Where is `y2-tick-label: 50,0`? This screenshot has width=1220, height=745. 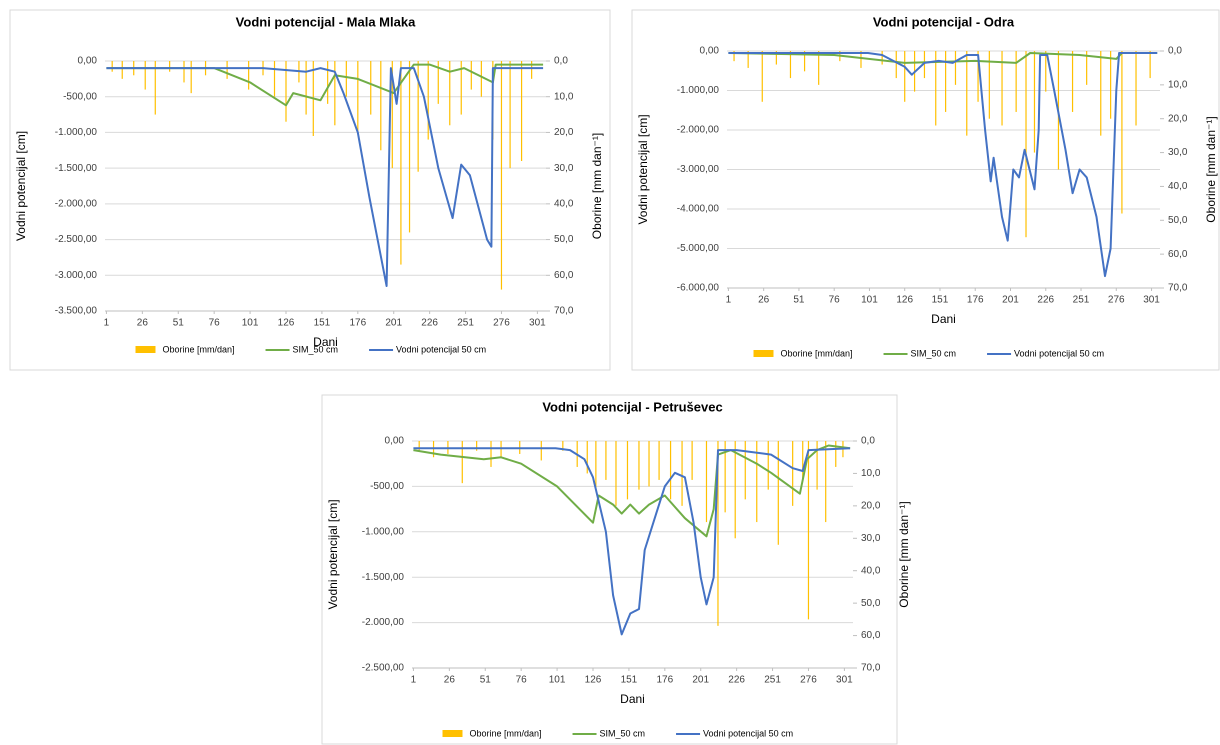
y2-tick-label: 50,0 is located at coordinates (564, 239).